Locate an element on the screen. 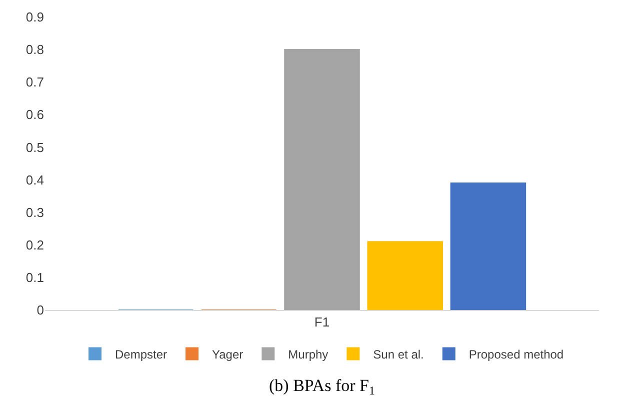 This screenshot has width=619, height=415. y-tick-label: 0.9 is located at coordinates (35, 17).